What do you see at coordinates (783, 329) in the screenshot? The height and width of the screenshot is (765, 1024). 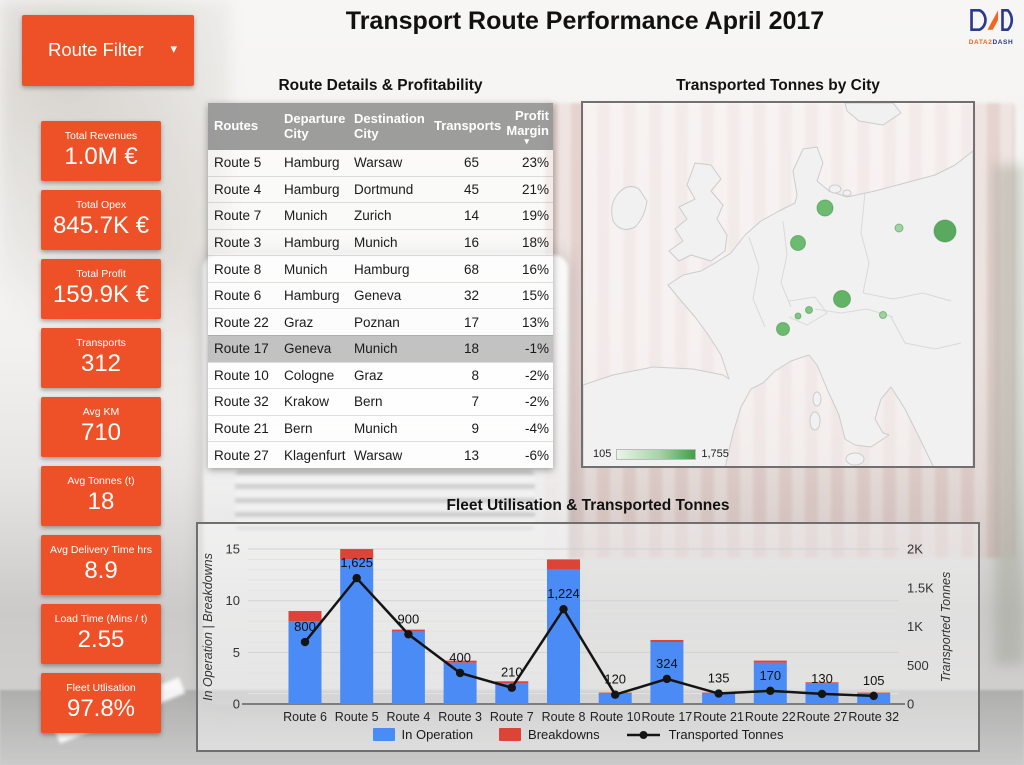 I see `city-bubble-geneva` at bounding box center [783, 329].